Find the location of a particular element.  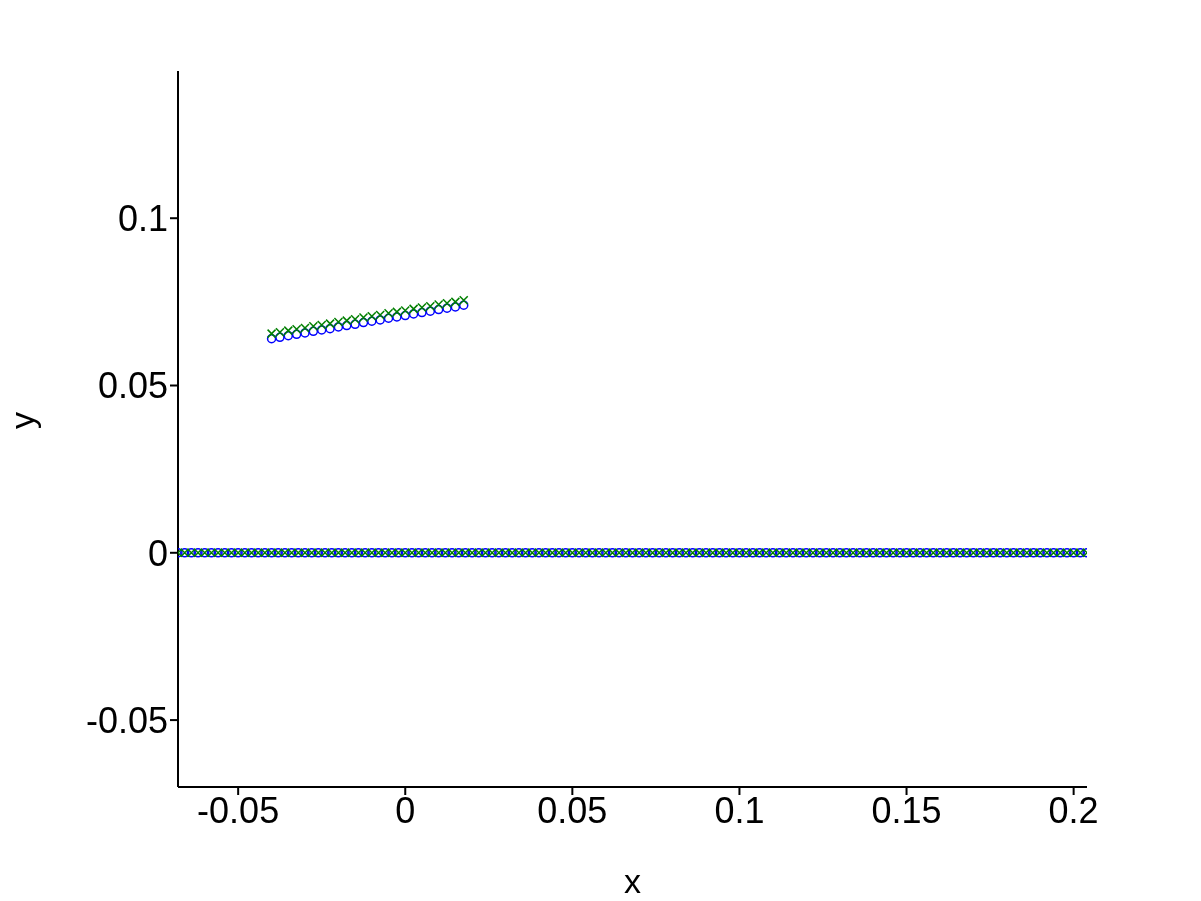

x-tick-label: 0 is located at coordinates (405, 810).